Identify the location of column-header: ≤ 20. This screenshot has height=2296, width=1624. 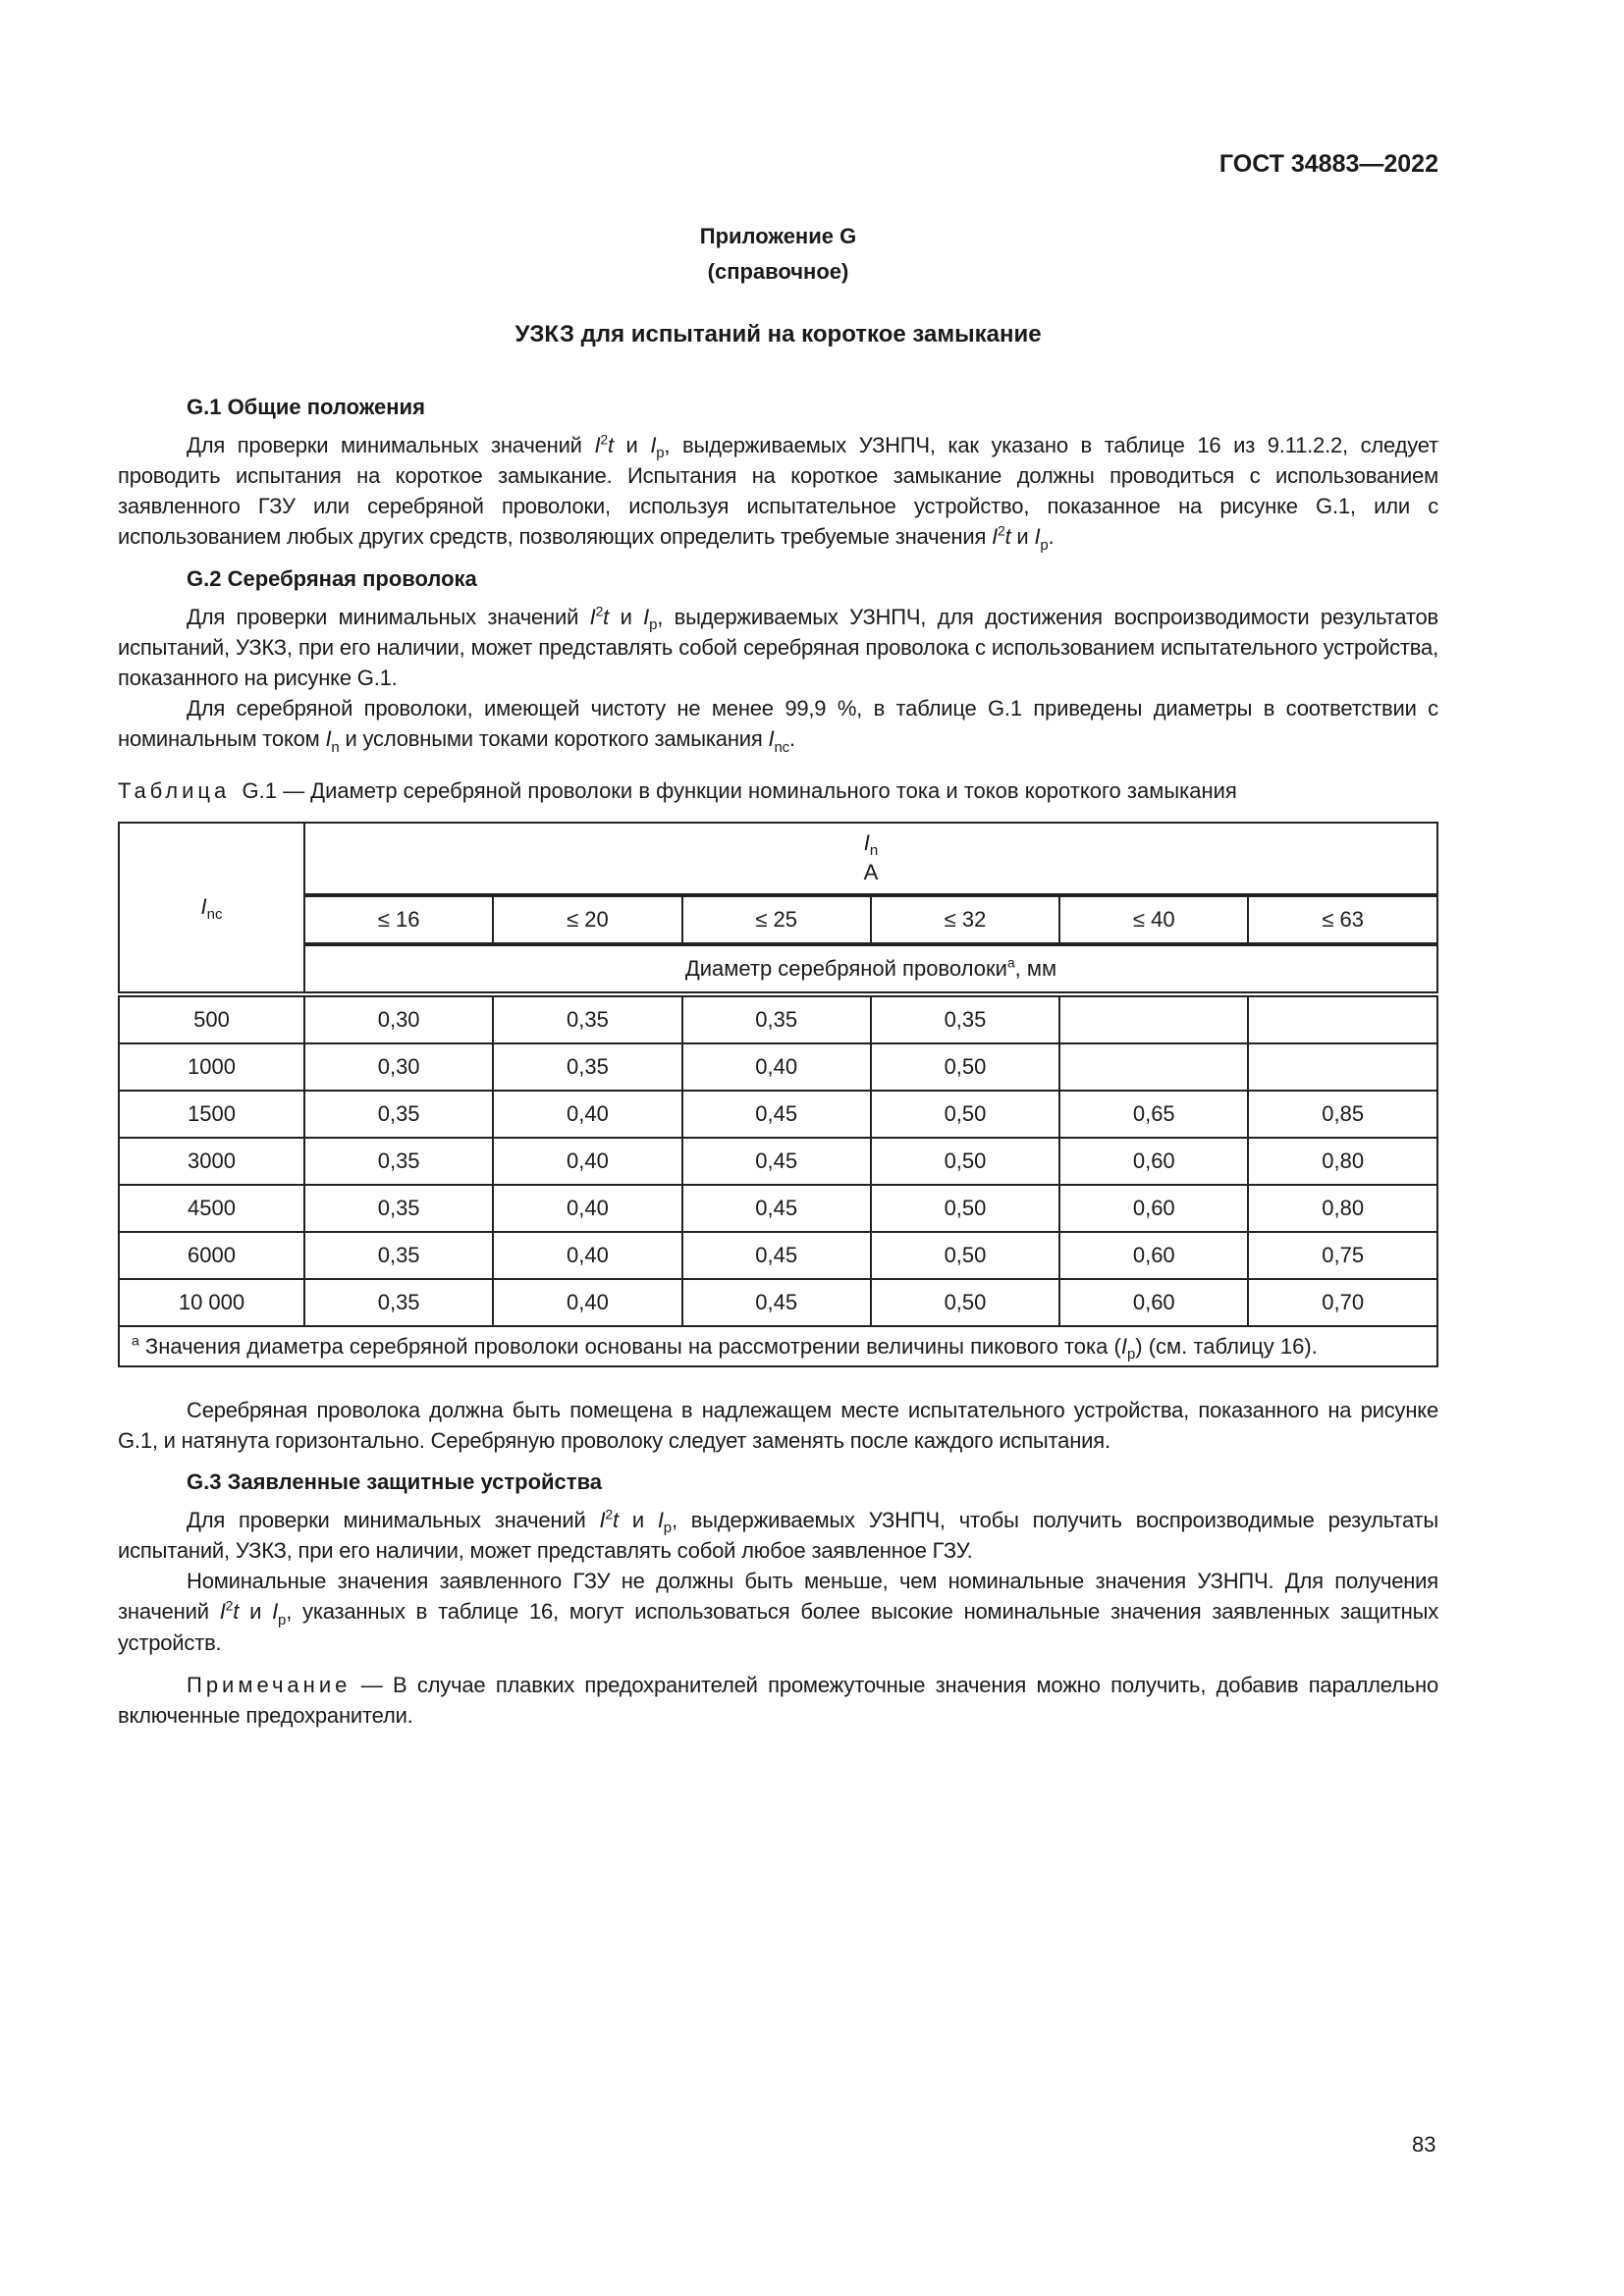
(587, 918).